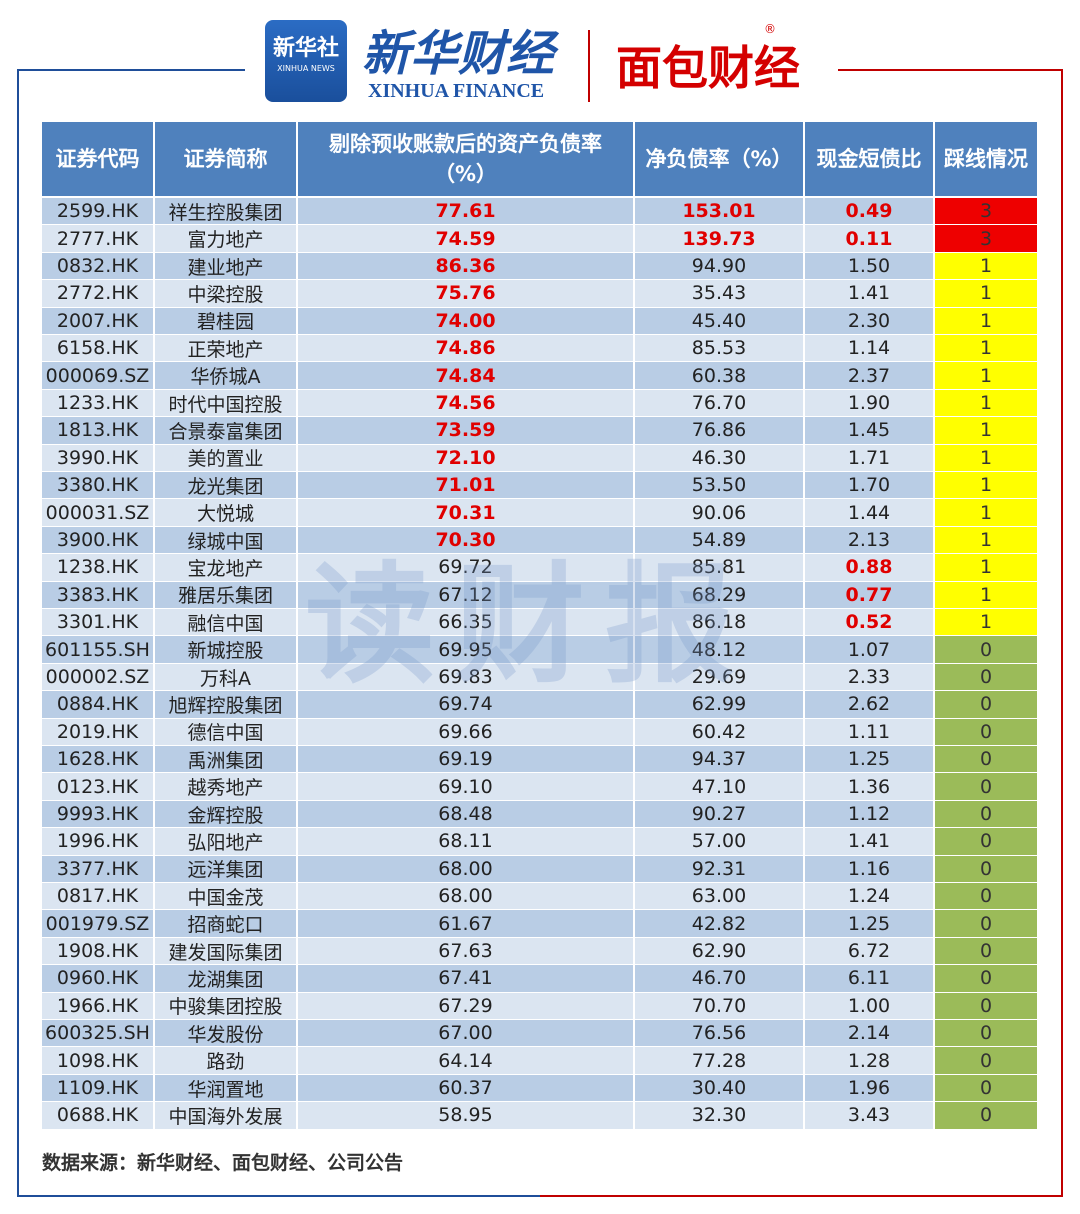 This screenshot has width=1080, height=1214. I want to click on logo-cn: 新华社, so click(305, 48).